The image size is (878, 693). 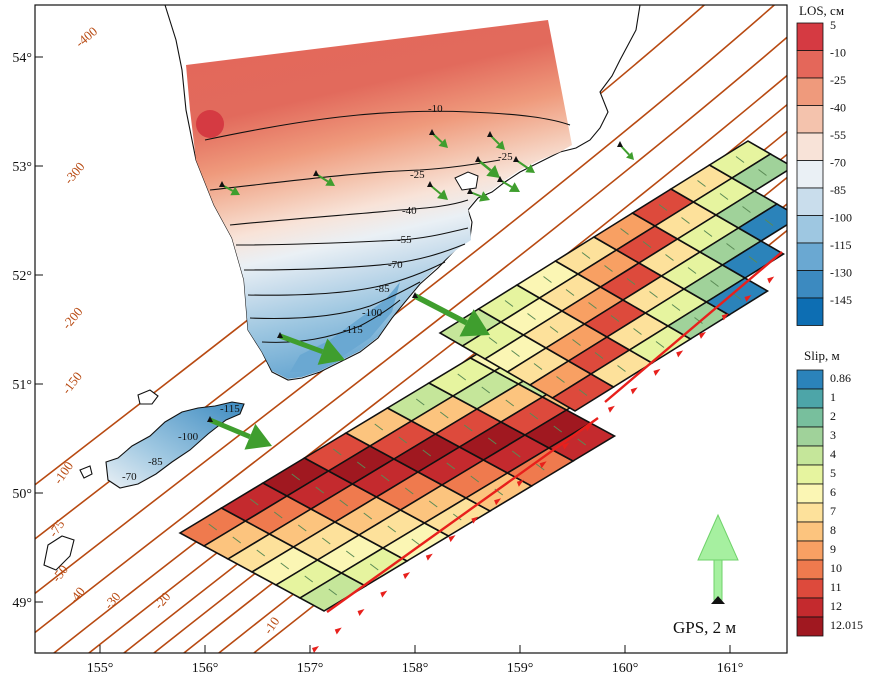 I want to click on los-legend-label: -25, so click(x=838, y=80).